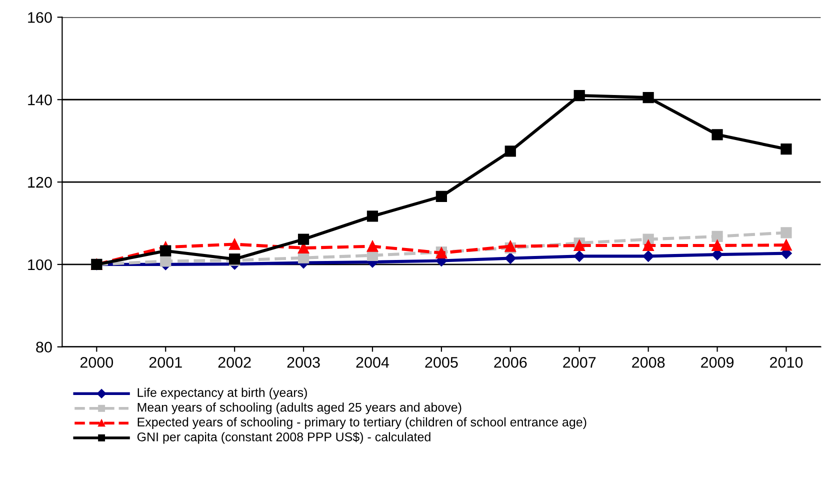  What do you see at coordinates (300, 408) in the screenshot?
I see `legend-label: Mean years of schooling (adults aged 25 years and above)` at bounding box center [300, 408].